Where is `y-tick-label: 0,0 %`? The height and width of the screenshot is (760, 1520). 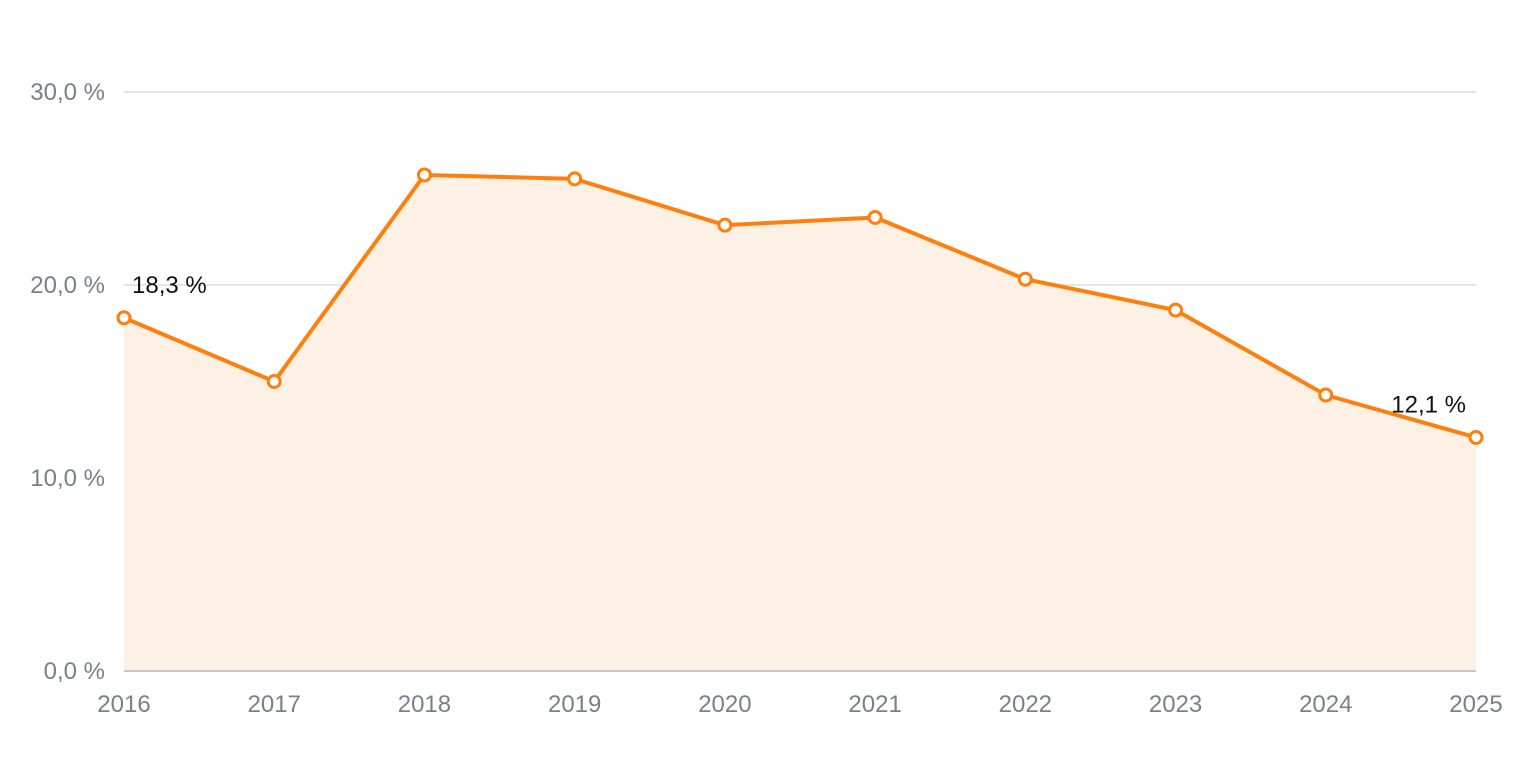 y-tick-label: 0,0 % is located at coordinates (74, 671).